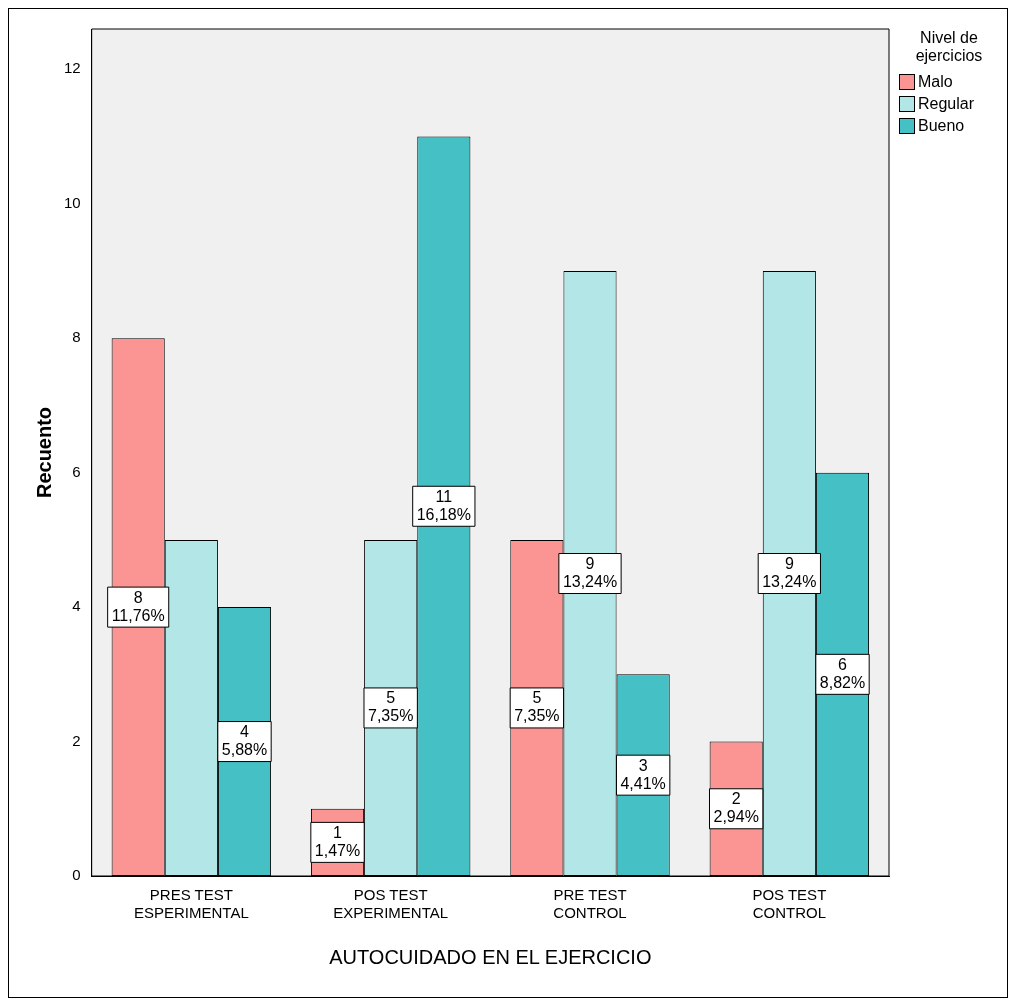 This screenshot has height=1008, width=1015. I want to click on legend-label: Malo, so click(935, 82).